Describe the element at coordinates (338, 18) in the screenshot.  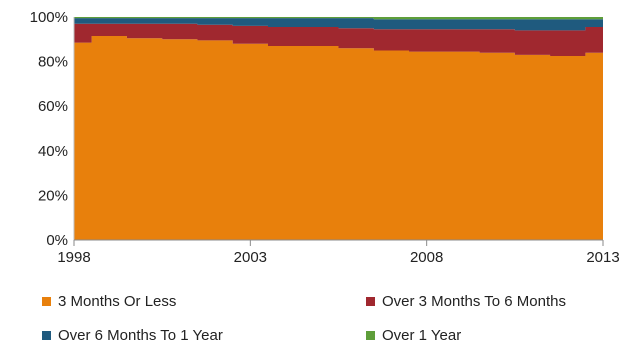
I see `area-series-over-1-year` at that location.